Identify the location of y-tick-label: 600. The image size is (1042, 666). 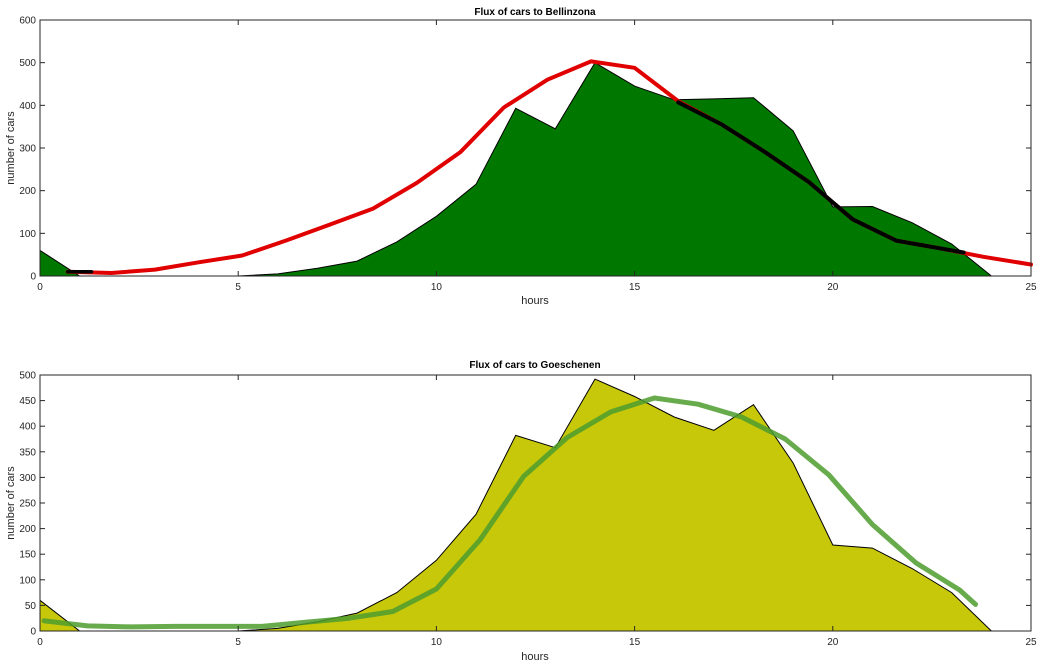
(27, 21).